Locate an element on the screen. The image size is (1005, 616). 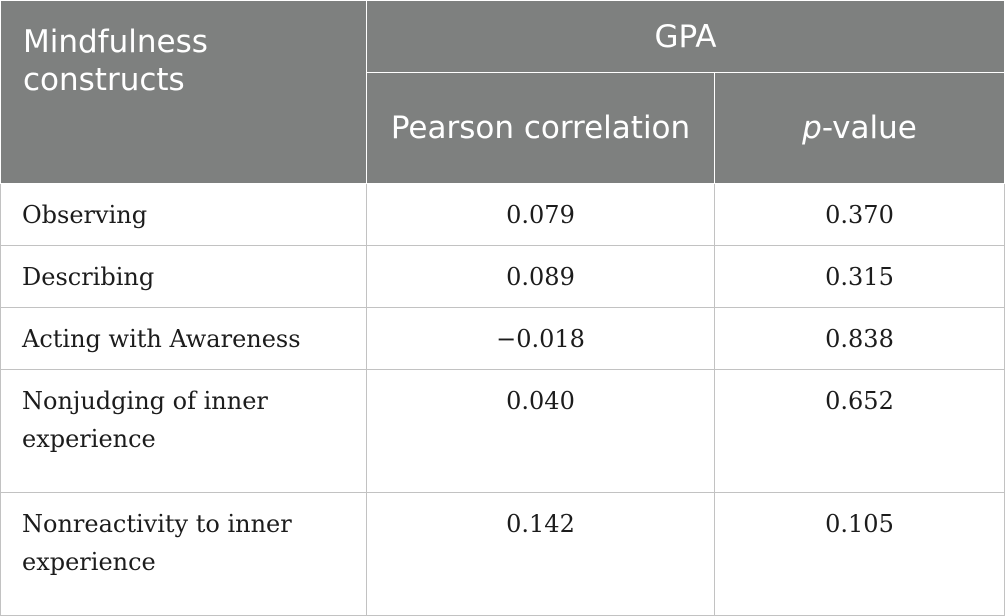
table-row: Describing 0.089 0.315 is located at coordinates (502, 276).